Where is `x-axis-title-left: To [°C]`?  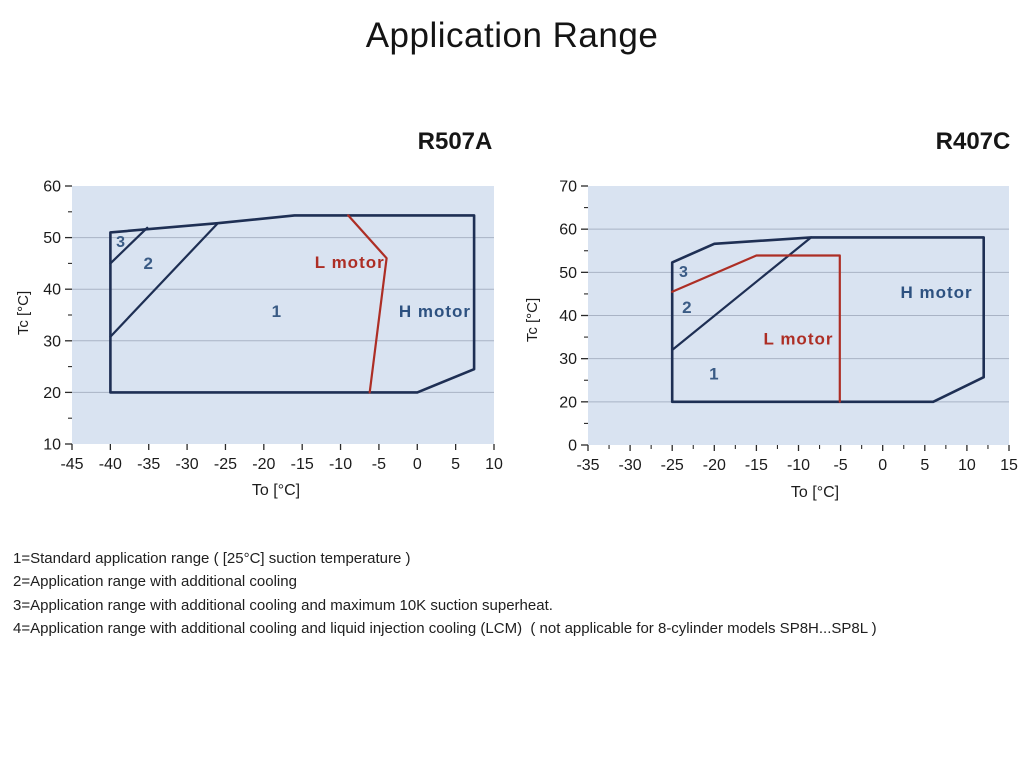 x-axis-title-left: To [°C] is located at coordinates (276, 490).